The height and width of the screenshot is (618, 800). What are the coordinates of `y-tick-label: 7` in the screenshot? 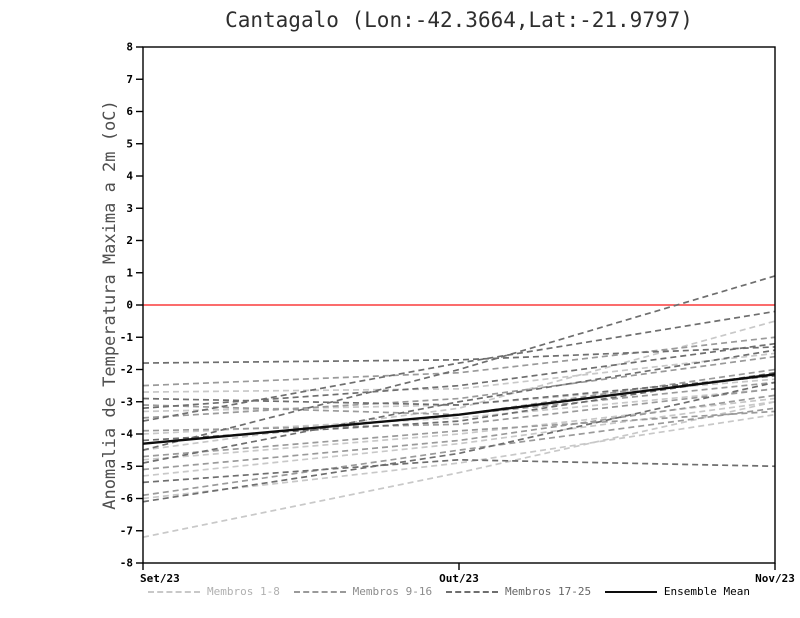 It's located at (129, 79).